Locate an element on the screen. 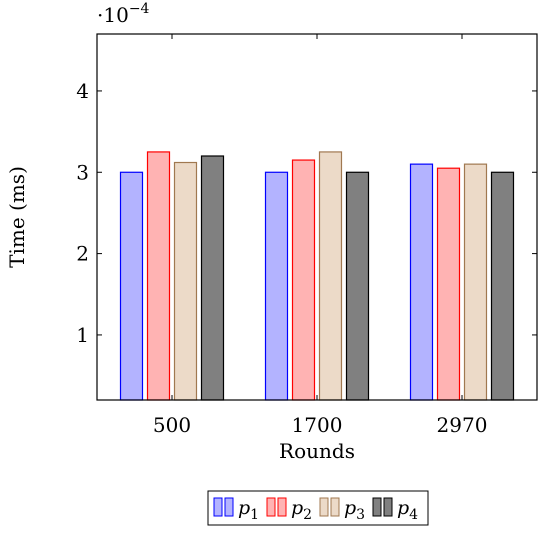 The width and height of the screenshot is (550, 537). legend-label-p3: p3 is located at coordinates (354, 510).